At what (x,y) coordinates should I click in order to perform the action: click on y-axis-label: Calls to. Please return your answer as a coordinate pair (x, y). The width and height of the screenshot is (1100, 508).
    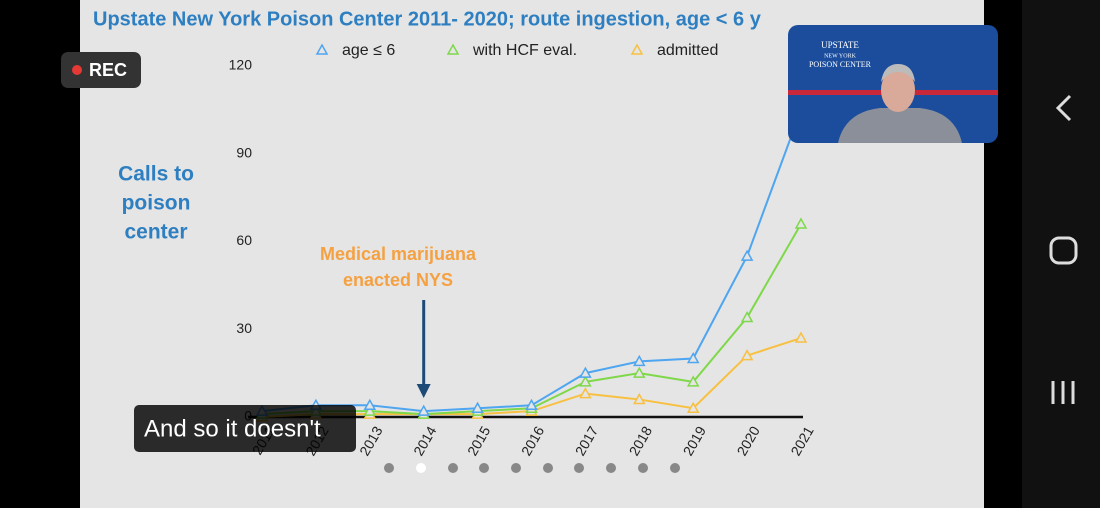
    Looking at the image, I should click on (156, 174).